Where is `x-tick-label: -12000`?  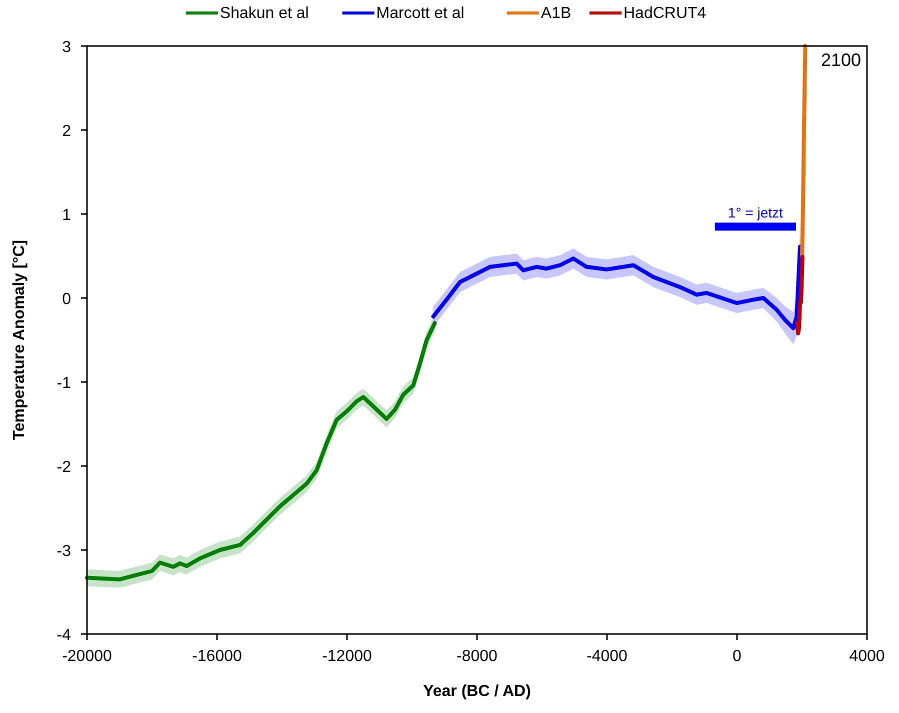 x-tick-label: -12000 is located at coordinates (347, 656).